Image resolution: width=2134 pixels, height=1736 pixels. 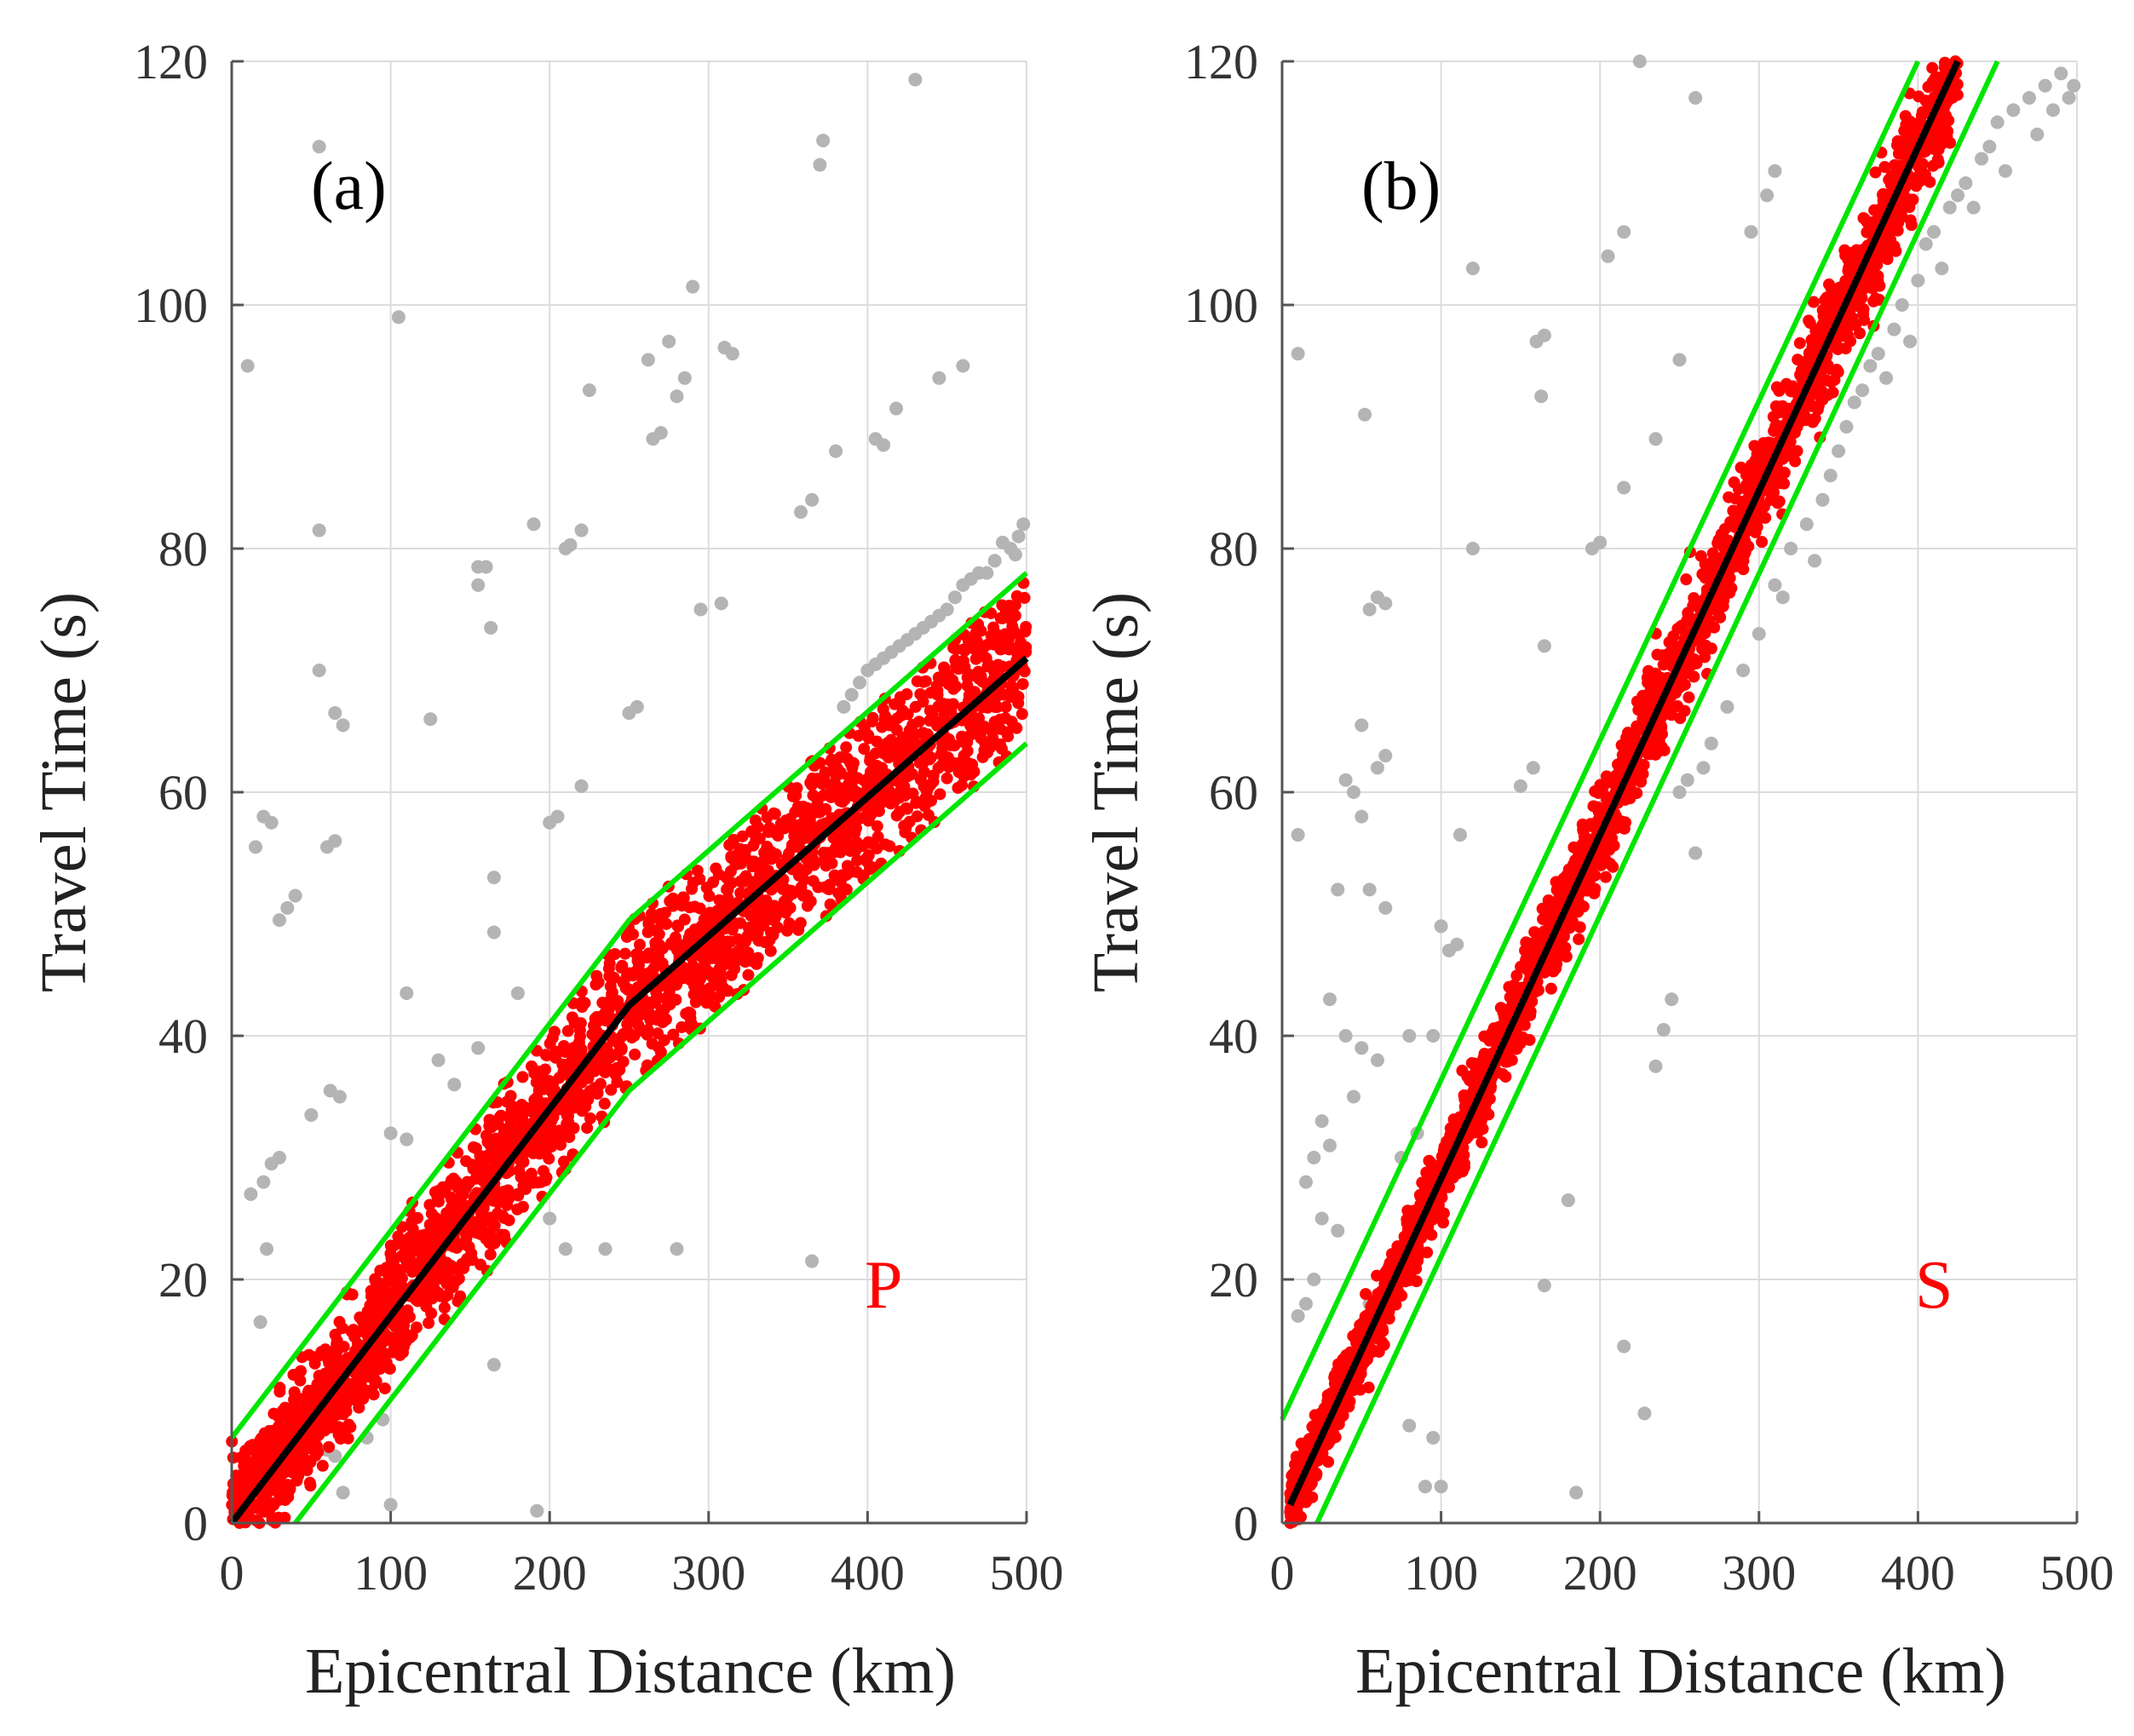 I want to click on panel-a-x-axis-title: Epicentral Distance (km), so click(x=630, y=1671).